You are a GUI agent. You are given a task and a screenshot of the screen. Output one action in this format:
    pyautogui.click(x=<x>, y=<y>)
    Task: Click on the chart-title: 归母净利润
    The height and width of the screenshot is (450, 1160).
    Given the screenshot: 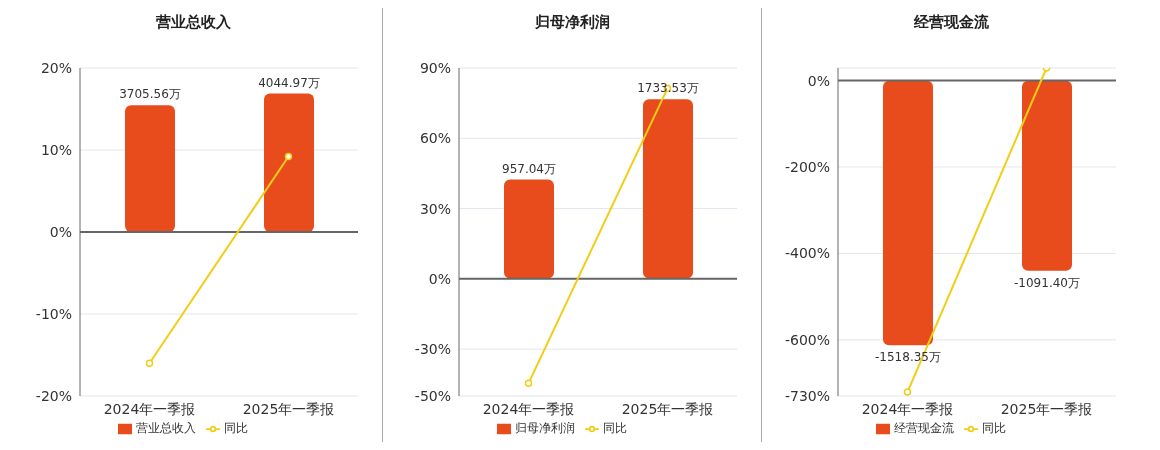 What is the action you would take?
    pyautogui.click(x=572, y=22)
    